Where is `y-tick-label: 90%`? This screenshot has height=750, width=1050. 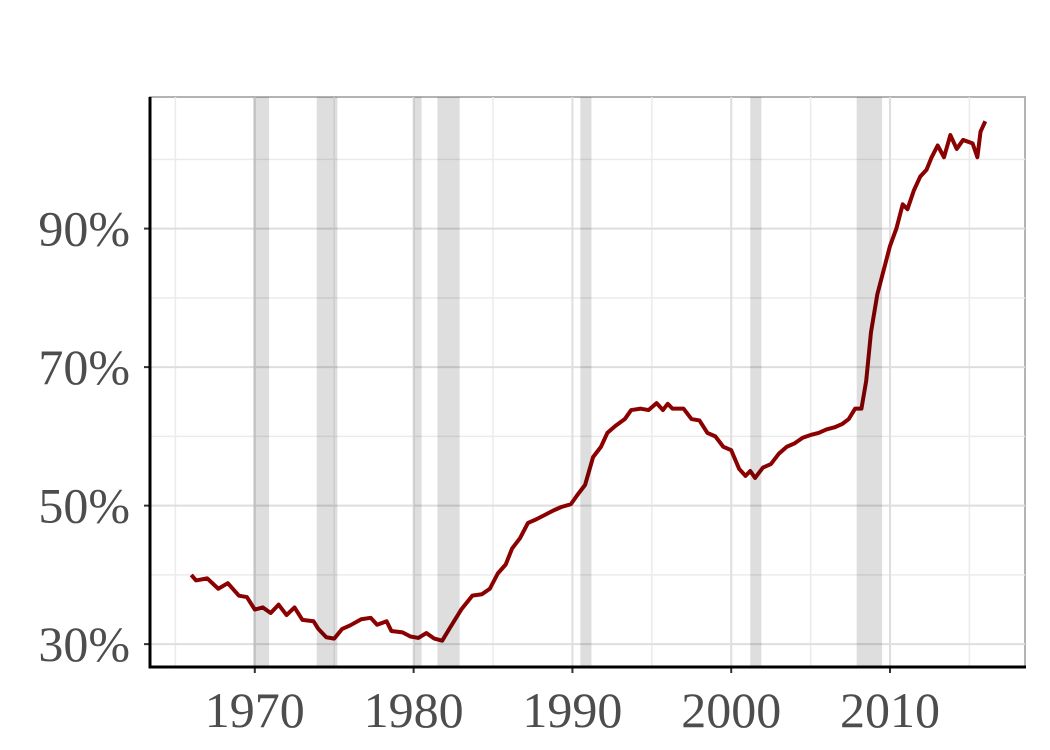 y-tick-label: 90% is located at coordinates (84, 229).